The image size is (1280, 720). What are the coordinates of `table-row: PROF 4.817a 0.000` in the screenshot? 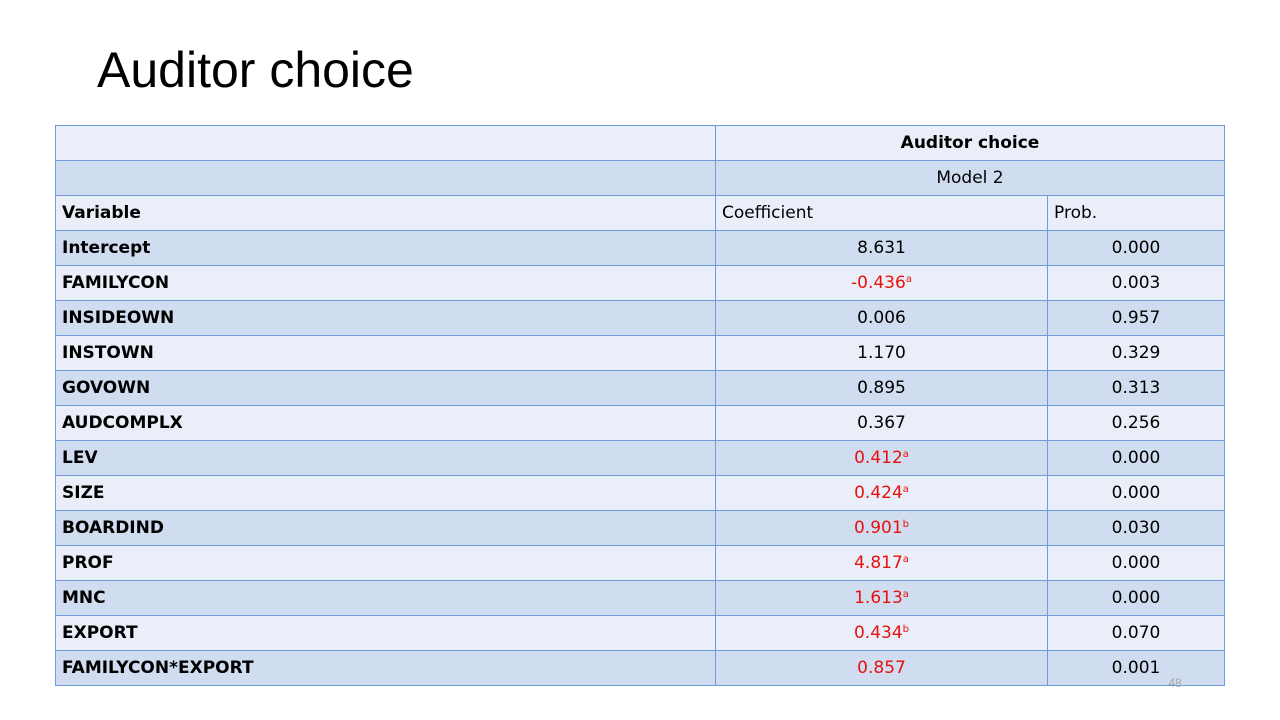 It's located at (640, 563).